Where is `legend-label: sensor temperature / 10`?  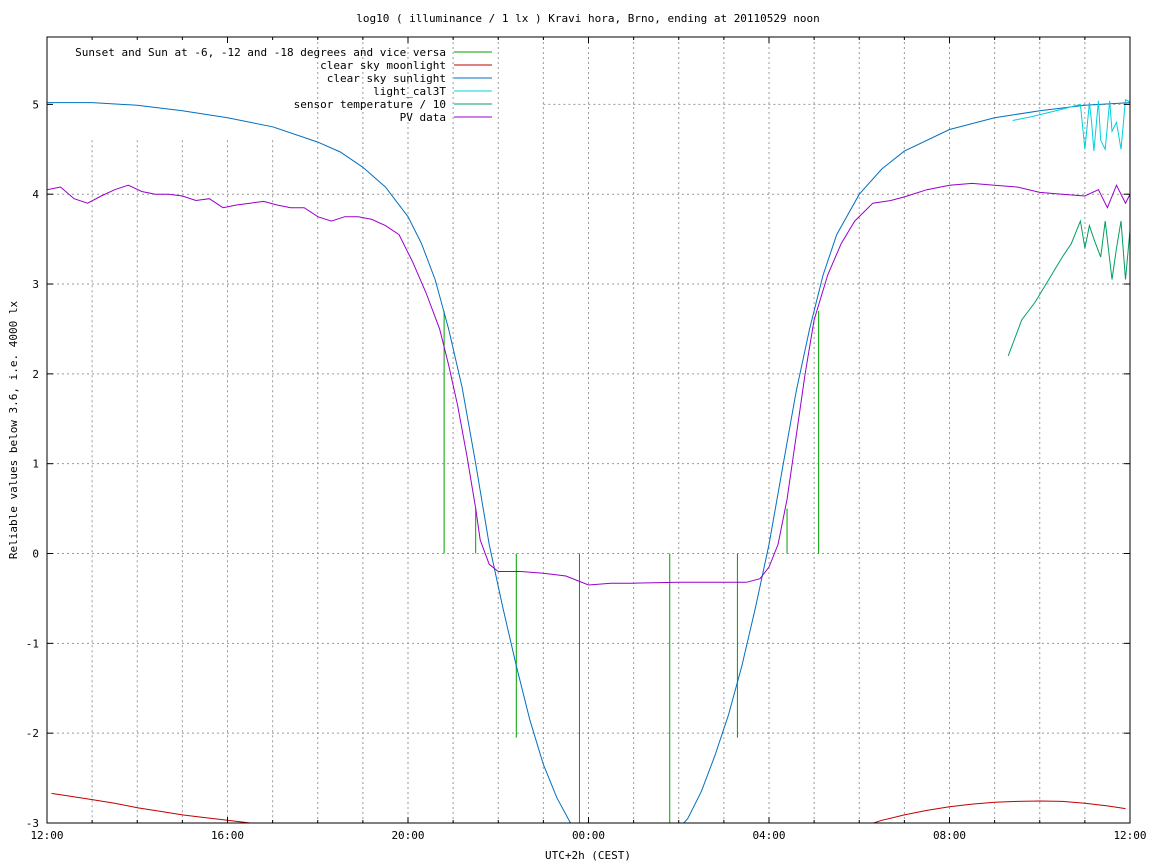 legend-label: sensor temperature / 10 is located at coordinates (370, 104).